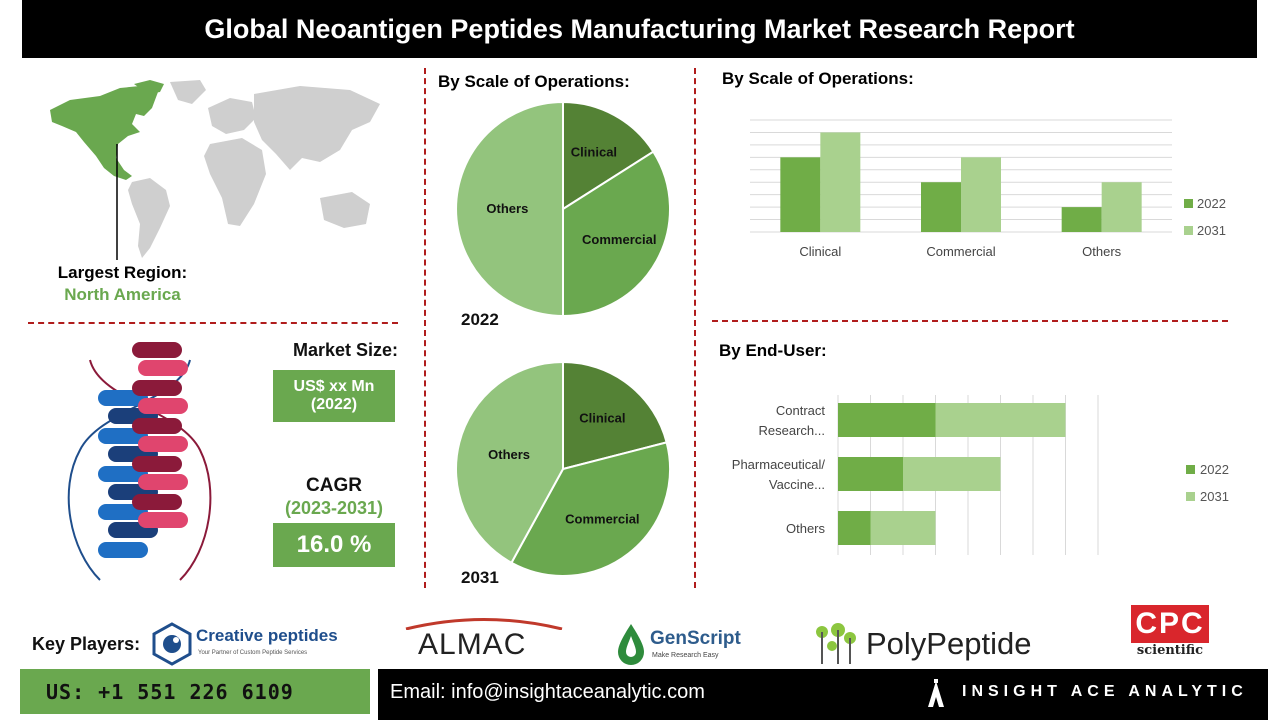 The height and width of the screenshot is (720, 1280). What do you see at coordinates (172, 644) in the screenshot?
I see `creative-peptides-icon` at bounding box center [172, 644].